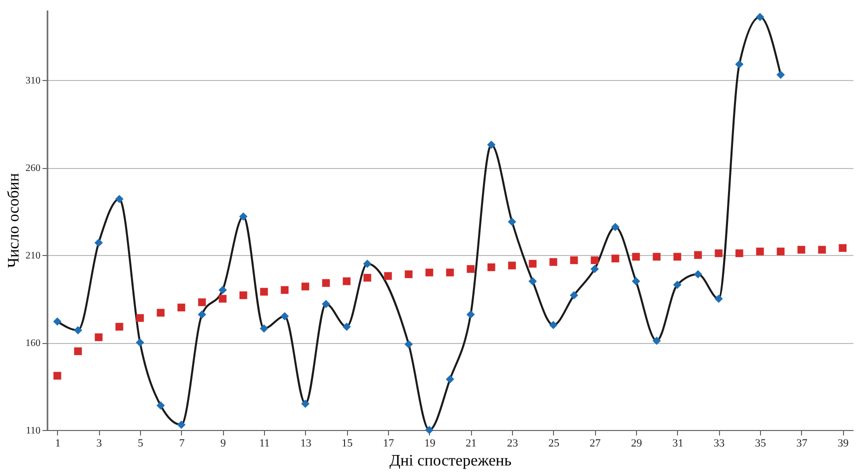 The image size is (863, 473). What do you see at coordinates (182, 444) in the screenshot?
I see `x-tick-label: 7` at bounding box center [182, 444].